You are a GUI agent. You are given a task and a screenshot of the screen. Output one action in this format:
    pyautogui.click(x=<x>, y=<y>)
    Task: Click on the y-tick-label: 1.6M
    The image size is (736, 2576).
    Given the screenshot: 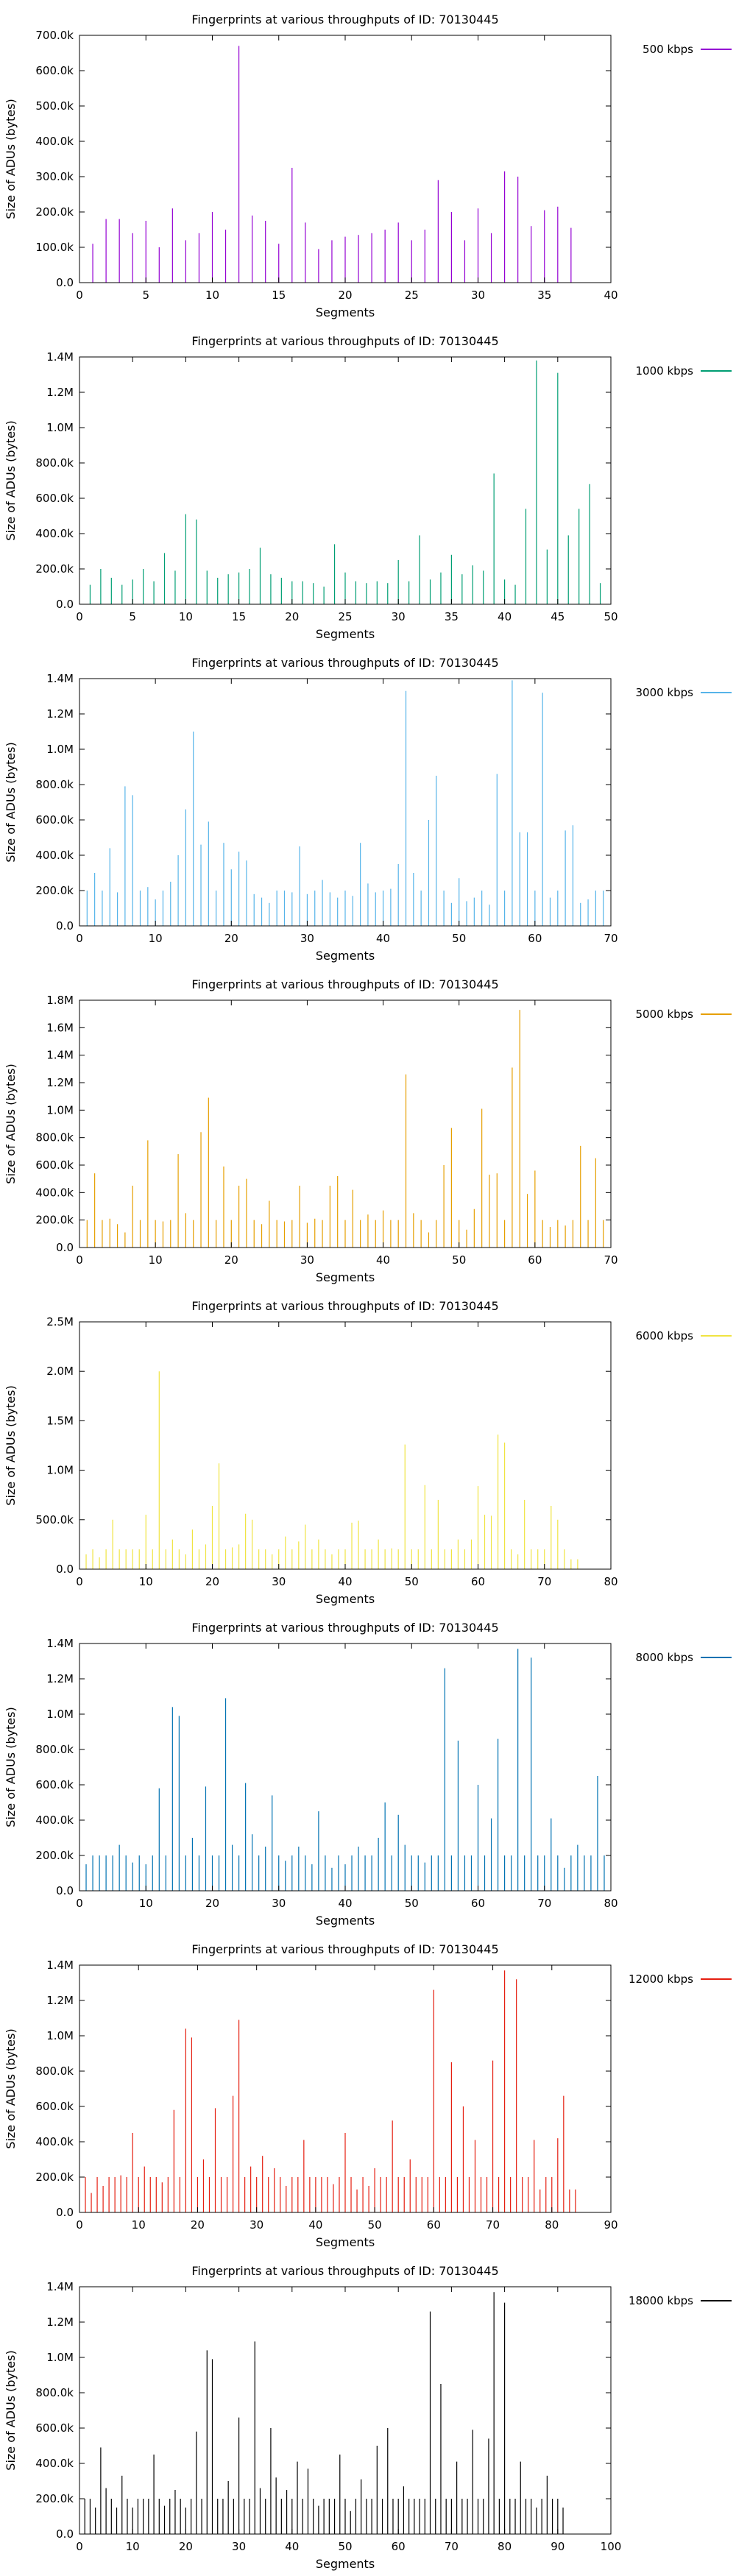 What is the action you would take?
    pyautogui.click(x=60, y=1027)
    